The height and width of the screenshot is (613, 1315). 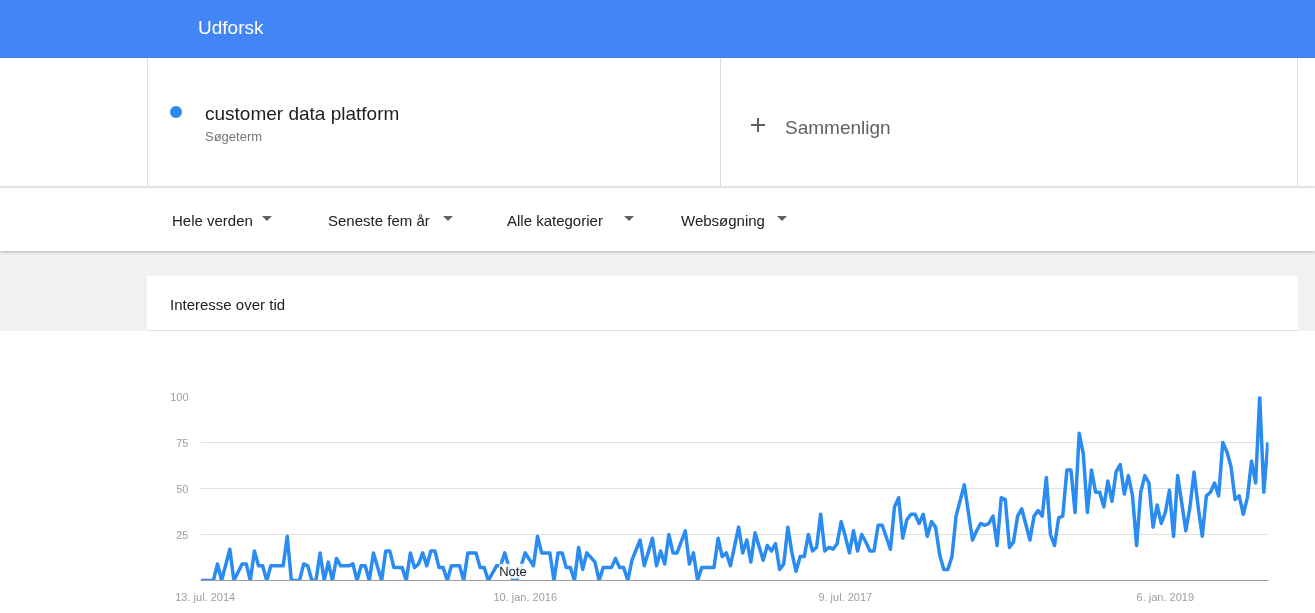 What do you see at coordinates (723, 221) in the screenshot?
I see `text: Websøgning` at bounding box center [723, 221].